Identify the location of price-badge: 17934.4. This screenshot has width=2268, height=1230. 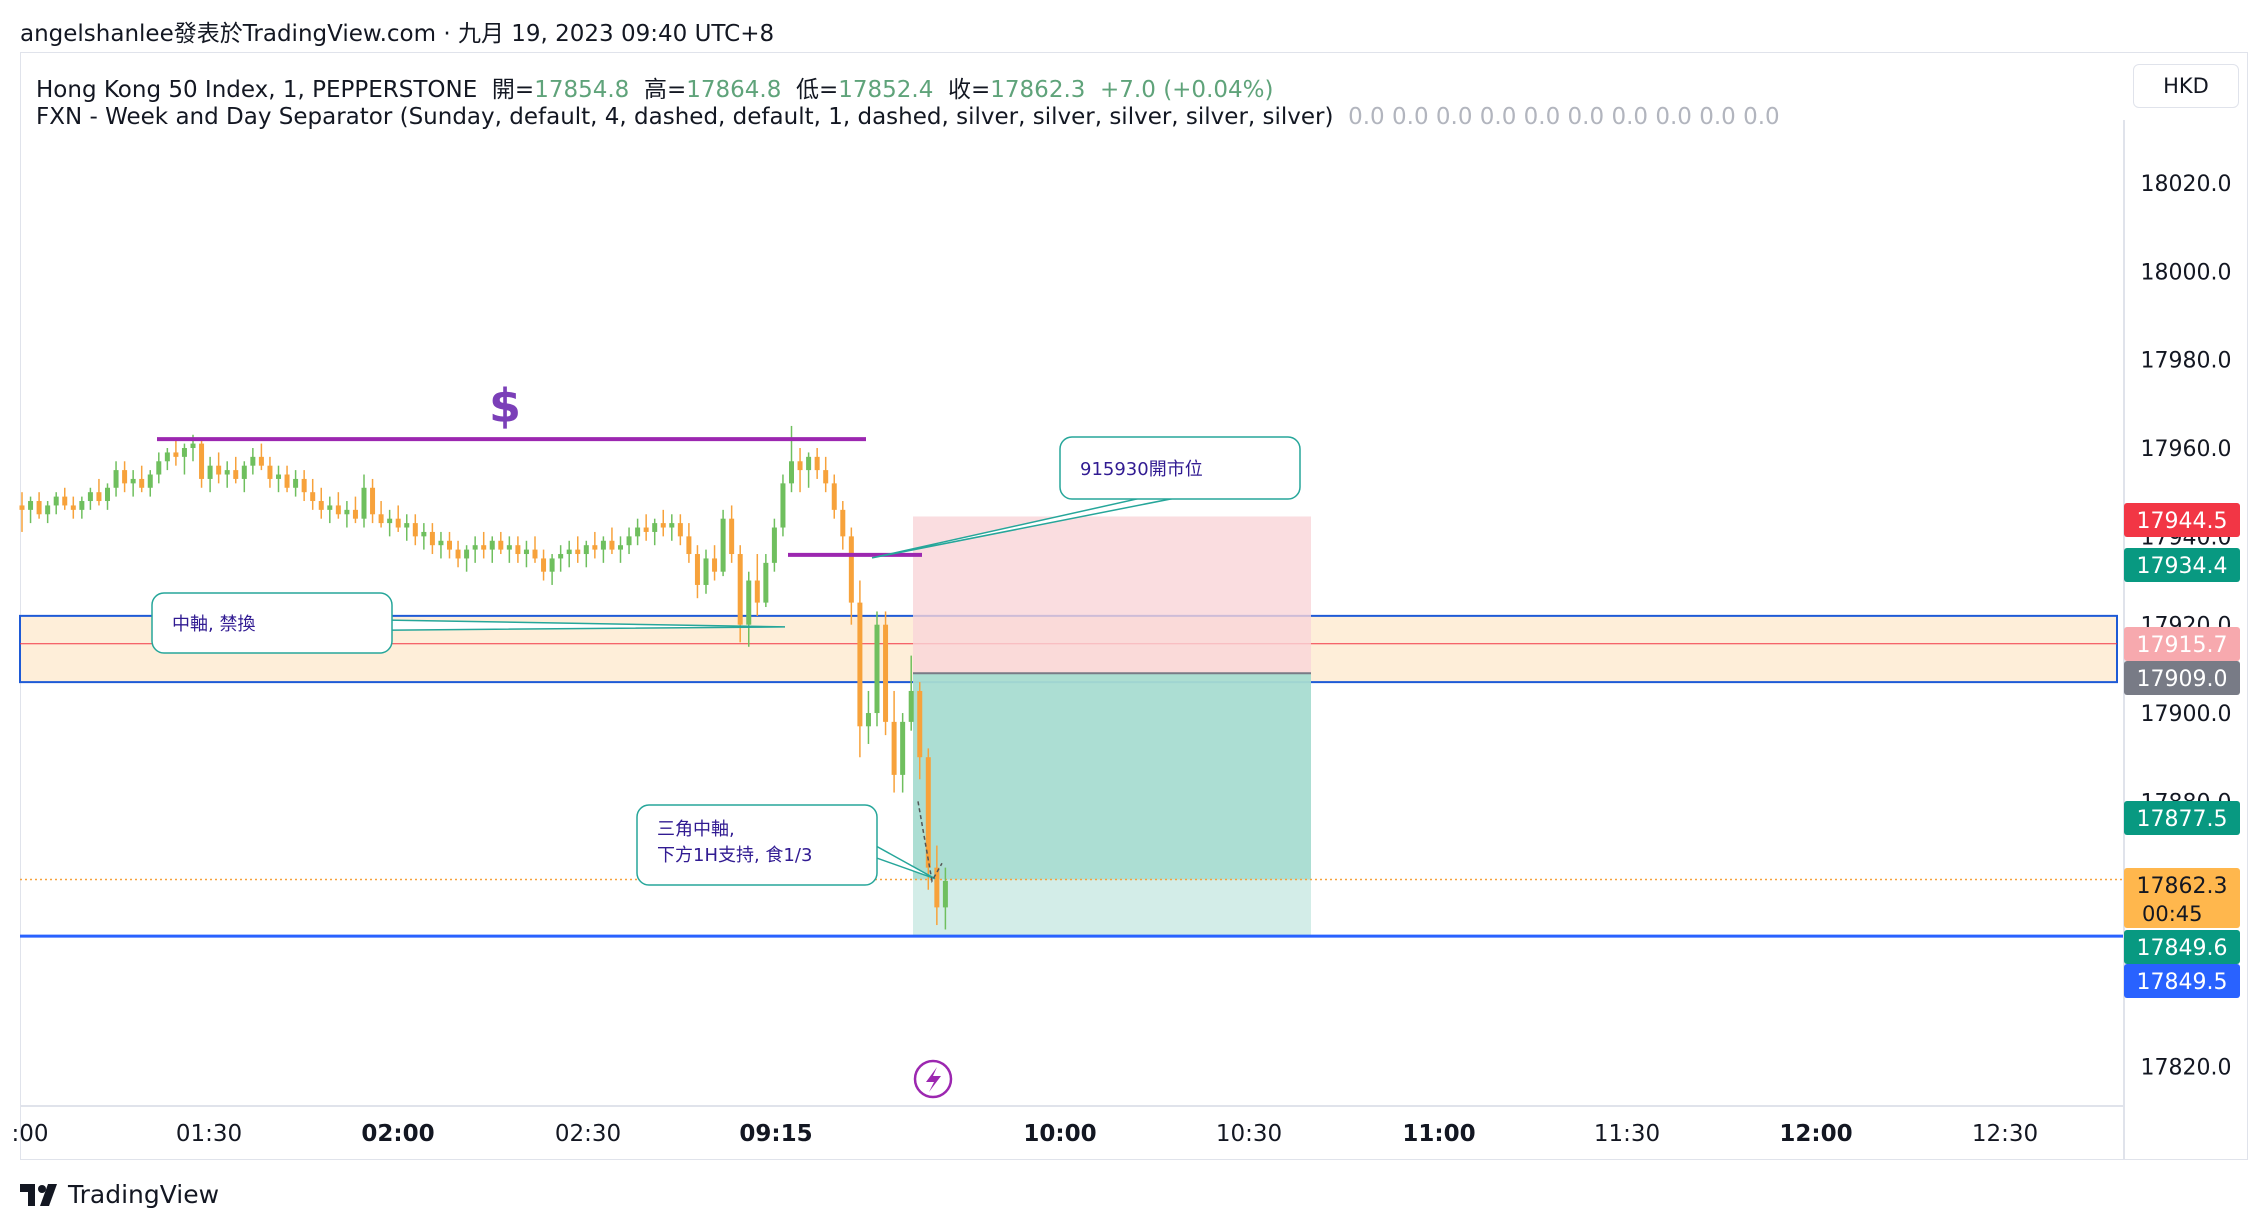
(2182, 565).